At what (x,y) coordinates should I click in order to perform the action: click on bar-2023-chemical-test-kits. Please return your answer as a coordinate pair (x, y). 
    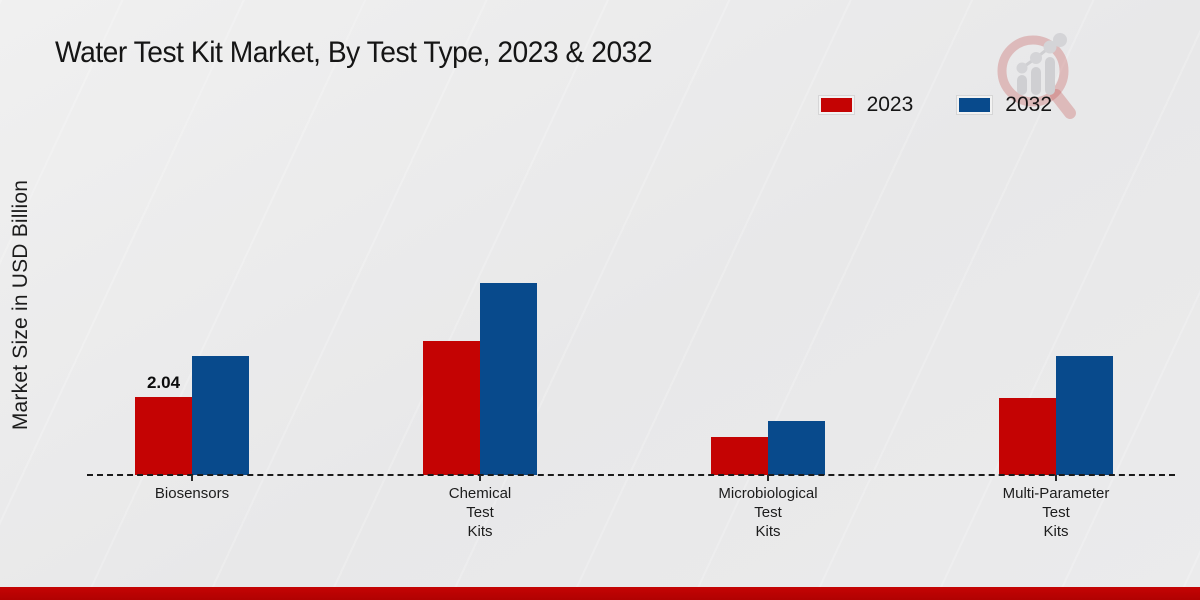
    Looking at the image, I should click on (451, 408).